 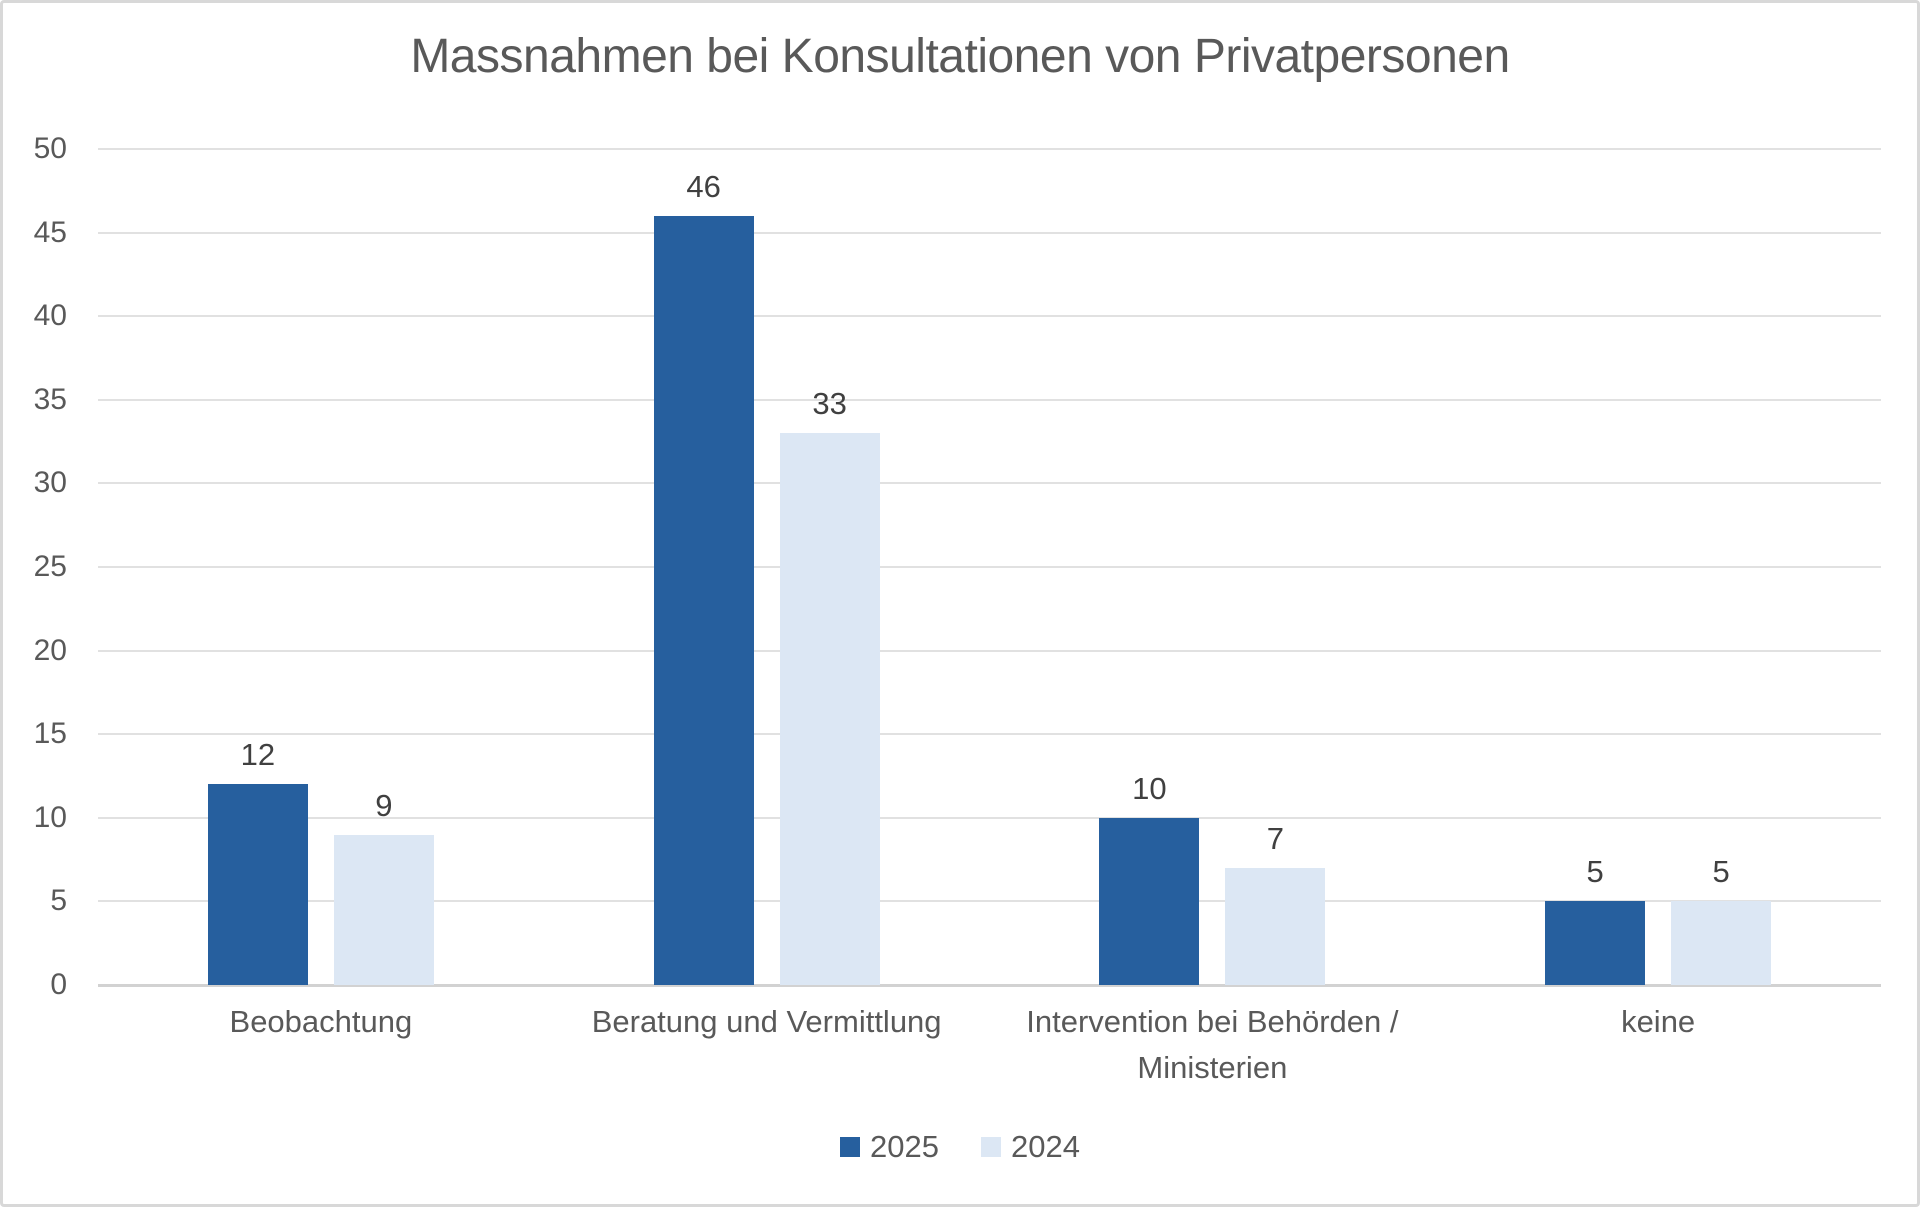 What do you see at coordinates (904, 1146) in the screenshot?
I see `legend-label-2025: 2025` at bounding box center [904, 1146].